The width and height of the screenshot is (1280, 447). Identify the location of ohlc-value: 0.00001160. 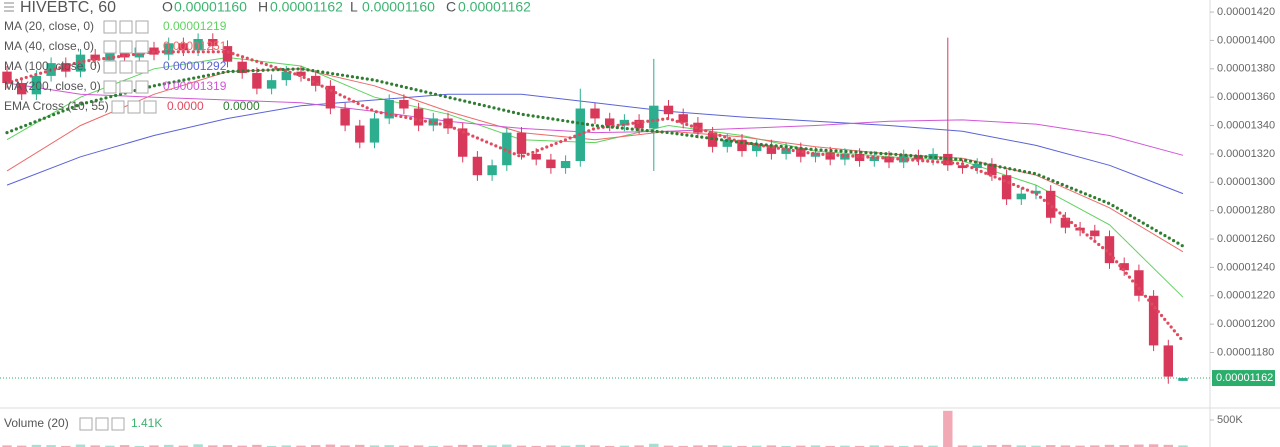
(398, 7).